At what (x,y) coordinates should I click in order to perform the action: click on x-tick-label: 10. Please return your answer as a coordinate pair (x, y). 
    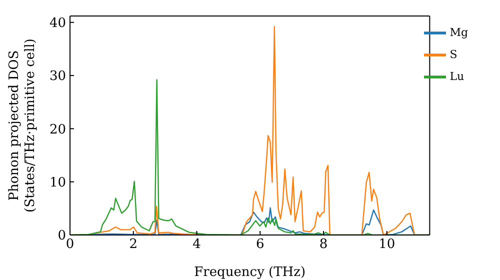
    Looking at the image, I should click on (387, 244).